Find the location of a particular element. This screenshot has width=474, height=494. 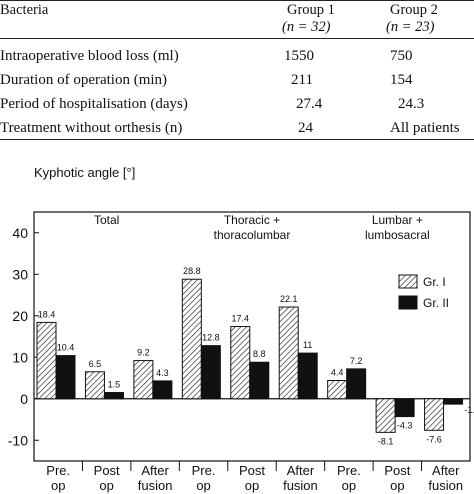

table-row-g2: 24.3 is located at coordinates (411, 104).